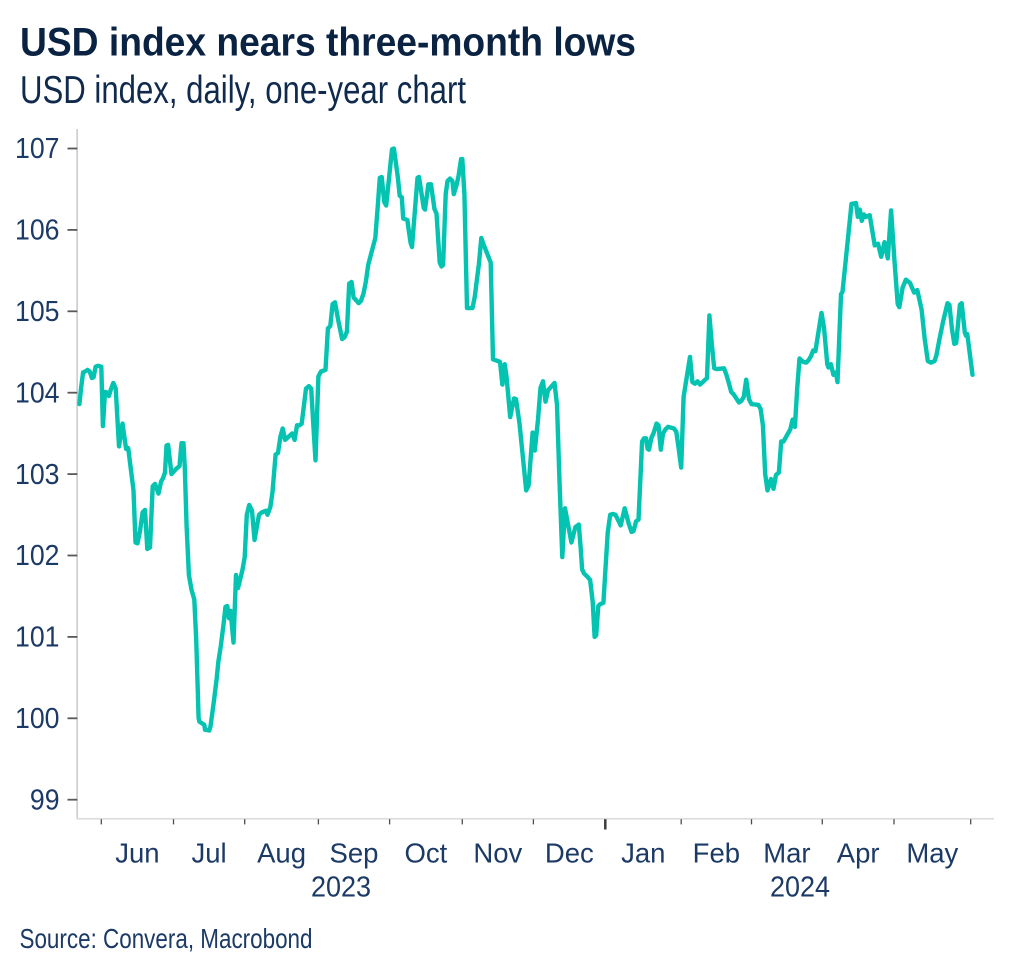 This screenshot has height=978, width=1024. What do you see at coordinates (858, 852) in the screenshot?
I see `svg-text: Apr` at bounding box center [858, 852].